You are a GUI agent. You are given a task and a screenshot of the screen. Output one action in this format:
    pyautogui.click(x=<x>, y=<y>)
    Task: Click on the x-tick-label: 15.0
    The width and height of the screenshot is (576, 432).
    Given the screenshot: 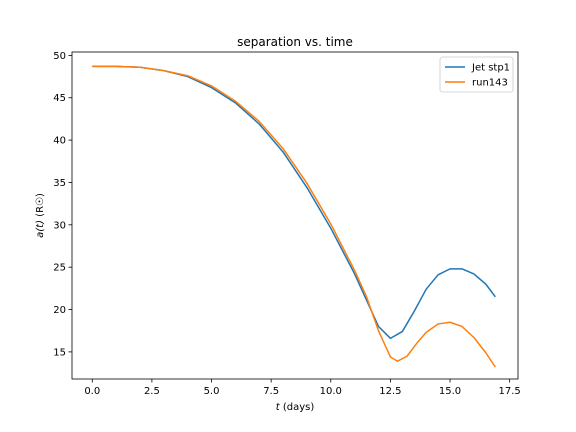 What is the action you would take?
    pyautogui.click(x=450, y=391)
    